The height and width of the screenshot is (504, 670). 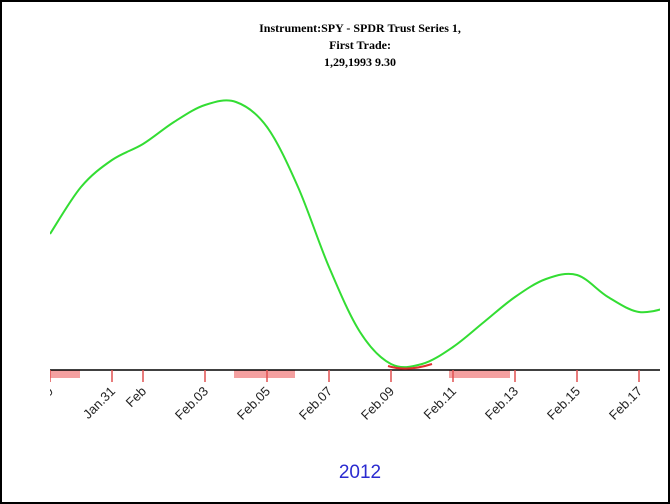 What do you see at coordinates (37, 403) in the screenshot?
I see `x-tick-label: Jan.29` at bounding box center [37, 403].